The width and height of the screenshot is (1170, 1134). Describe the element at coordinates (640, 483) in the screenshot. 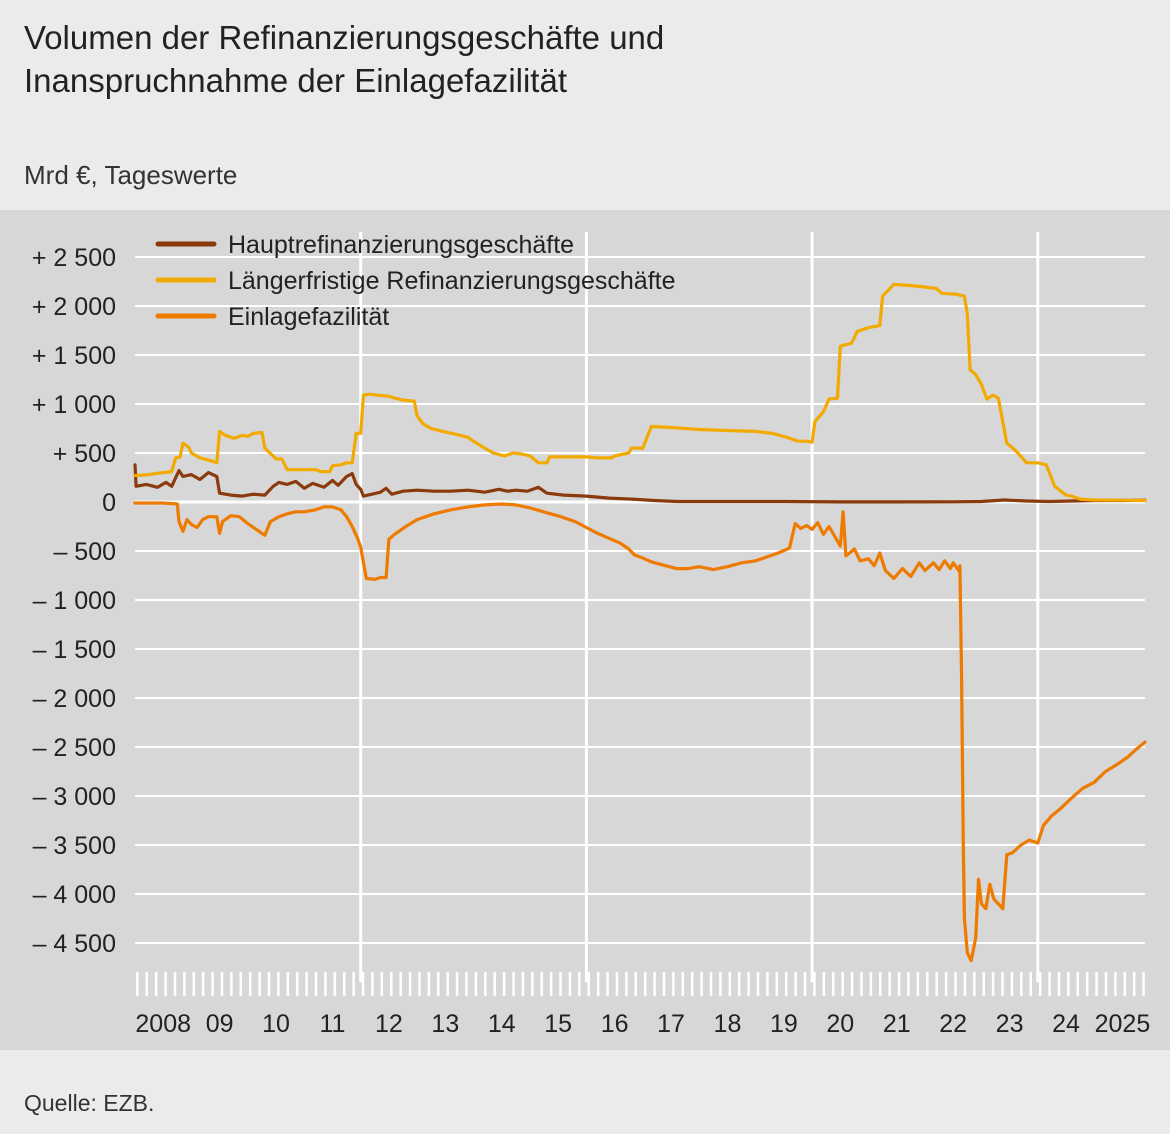

I see `series-line-haupt` at that location.